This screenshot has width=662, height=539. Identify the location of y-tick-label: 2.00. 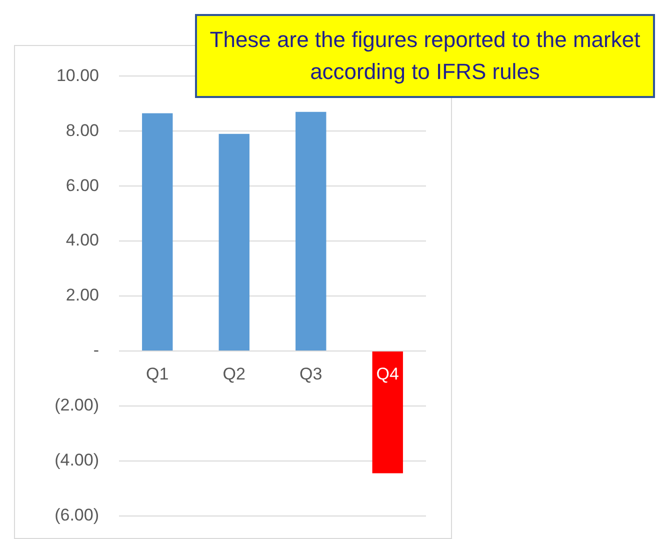
(82, 295).